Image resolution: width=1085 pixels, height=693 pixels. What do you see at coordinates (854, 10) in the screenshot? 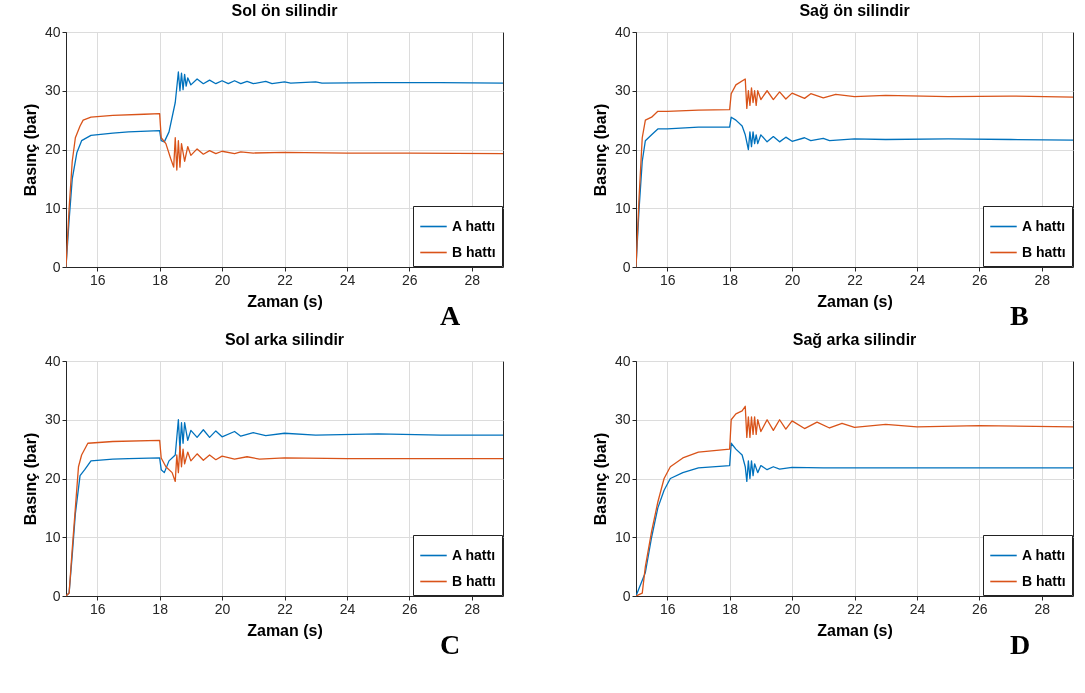
I see `chart-title: Sağ ön silindir` at bounding box center [854, 10].